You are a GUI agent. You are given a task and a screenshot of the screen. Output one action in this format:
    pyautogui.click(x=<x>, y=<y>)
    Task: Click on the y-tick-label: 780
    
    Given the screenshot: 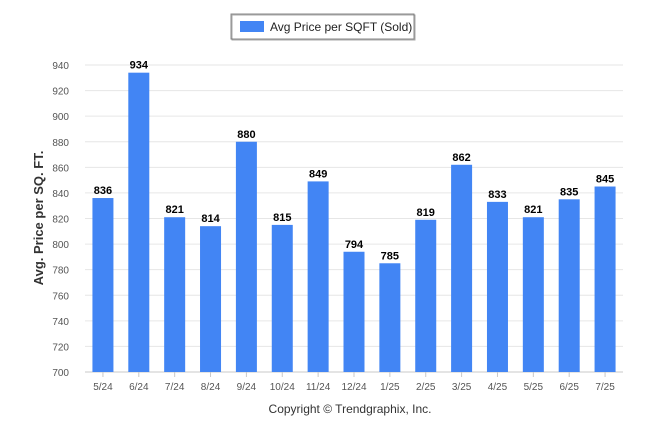 What is the action you would take?
    pyautogui.click(x=60, y=271)
    